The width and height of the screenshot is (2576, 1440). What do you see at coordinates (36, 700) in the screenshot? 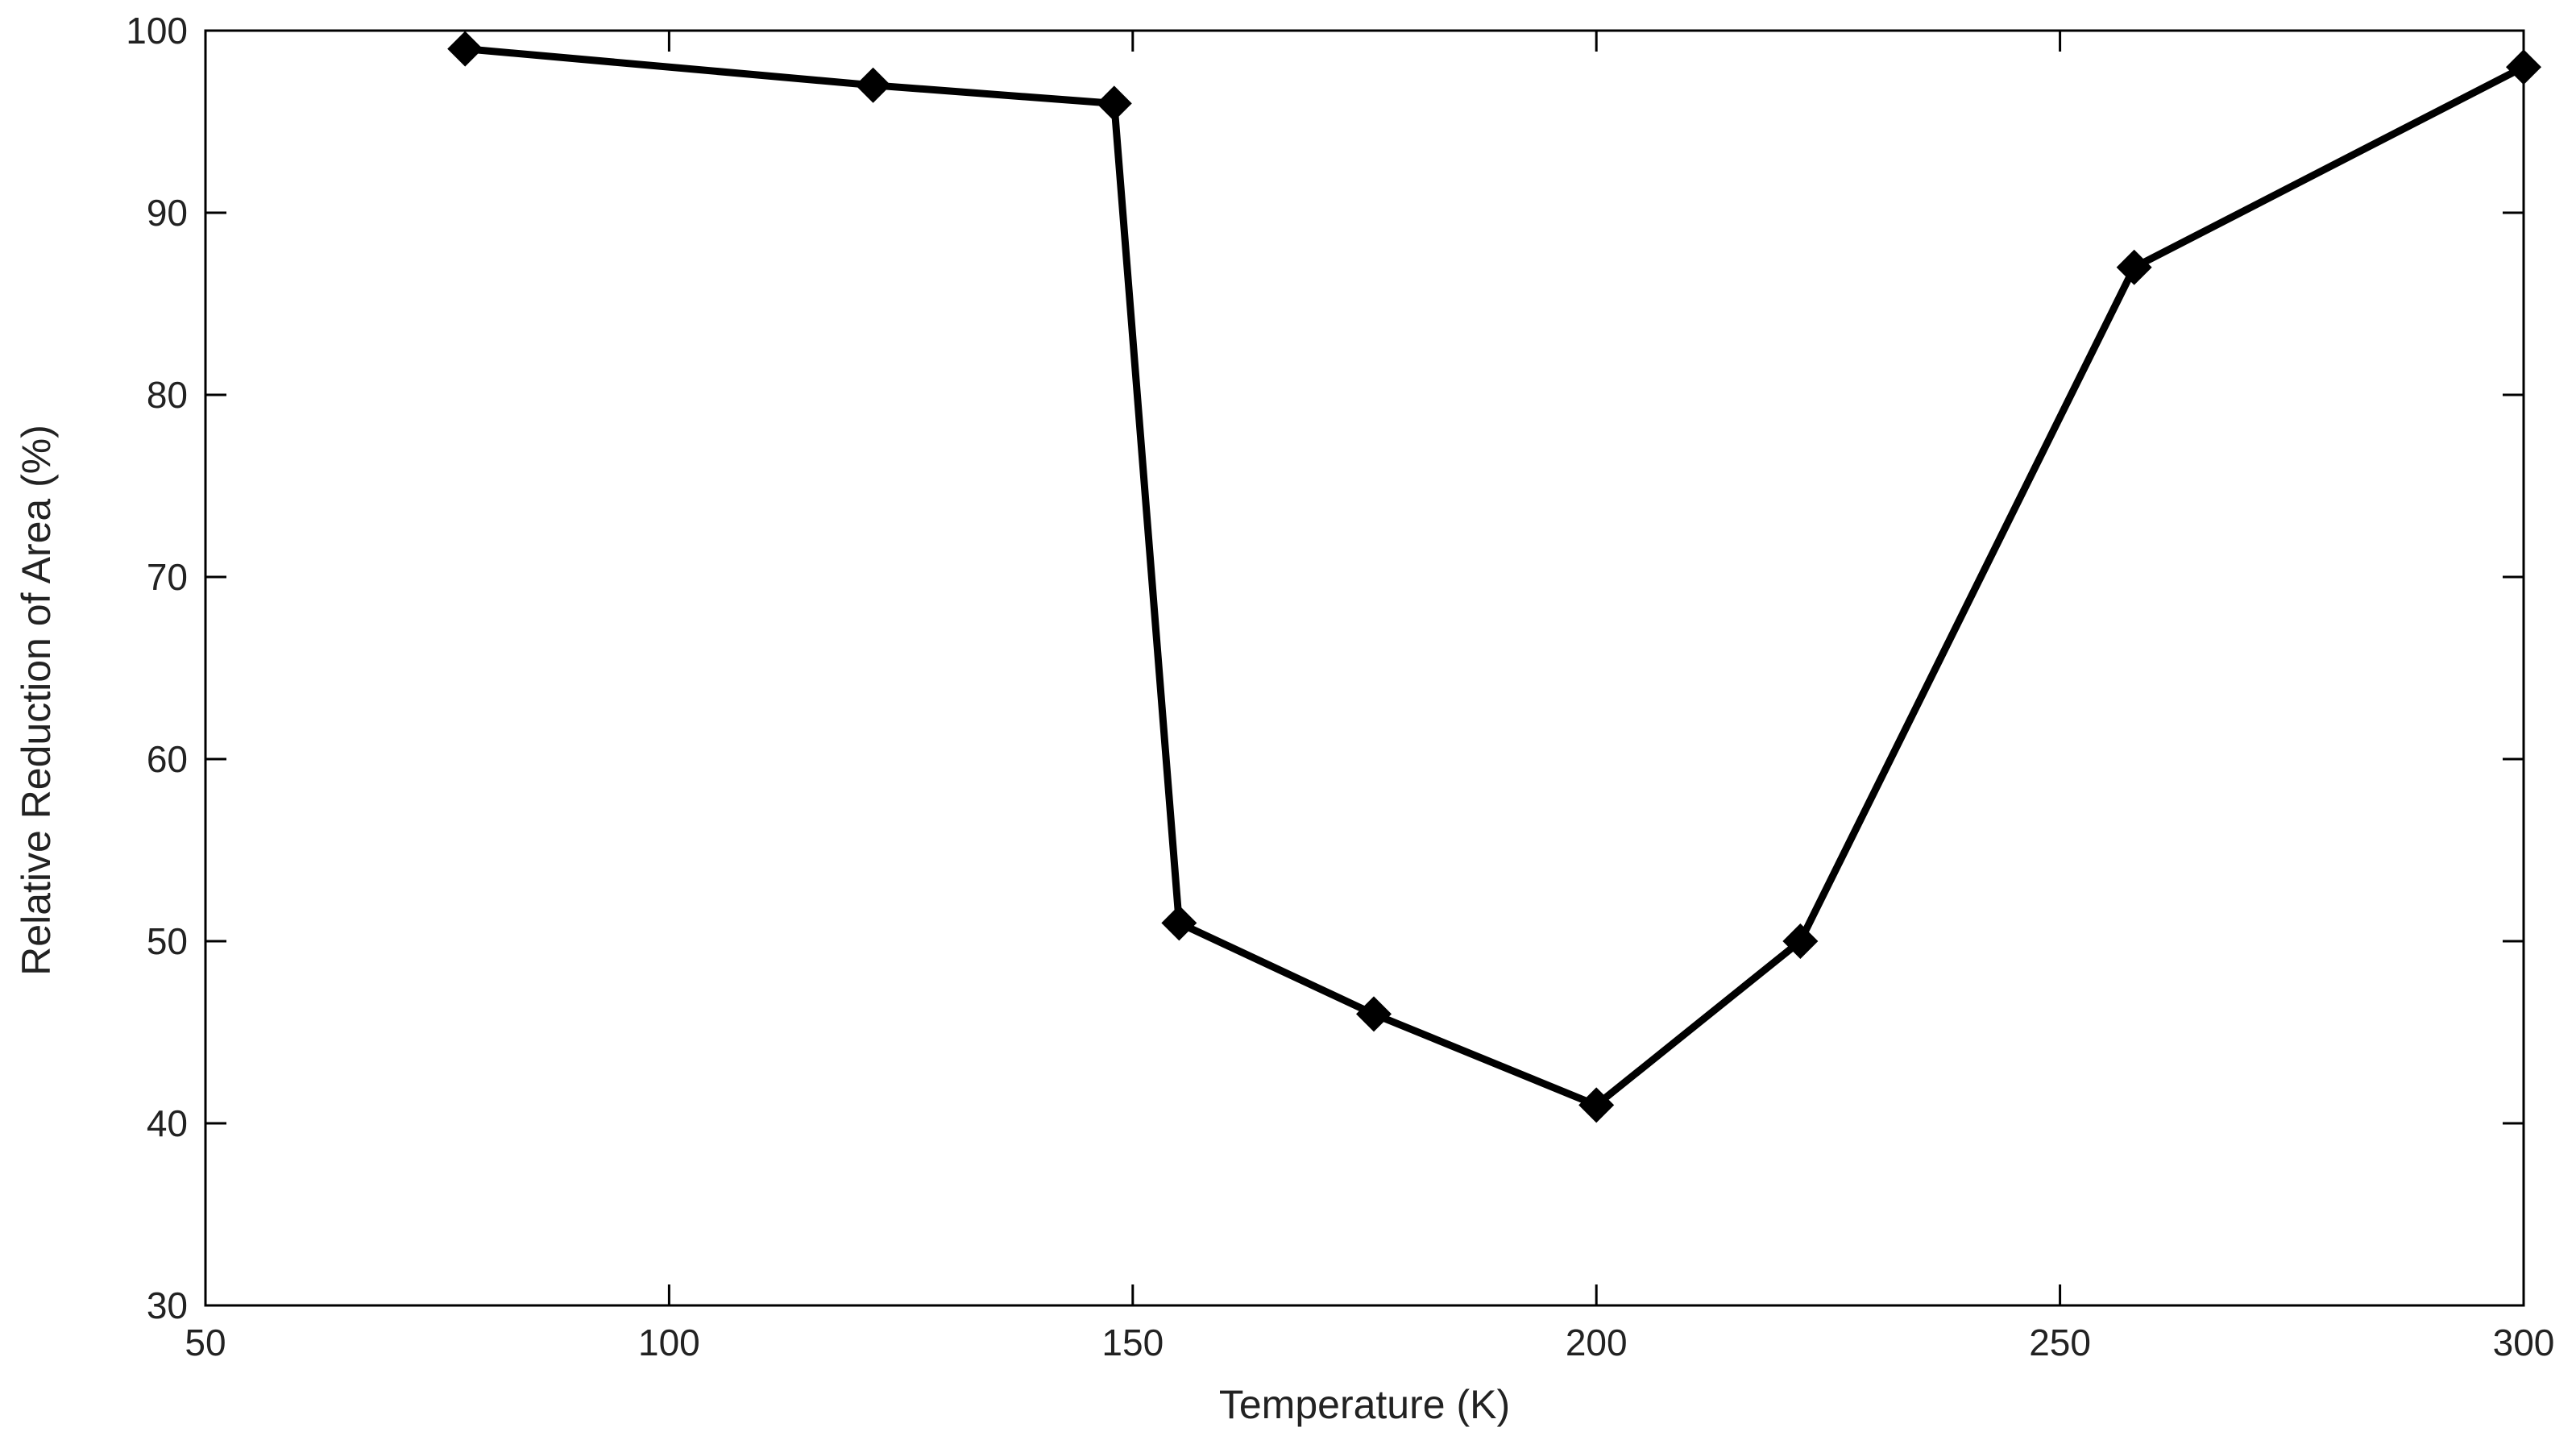
I see `y-axis-title: Relative Reduction of Area (%)` at bounding box center [36, 700].